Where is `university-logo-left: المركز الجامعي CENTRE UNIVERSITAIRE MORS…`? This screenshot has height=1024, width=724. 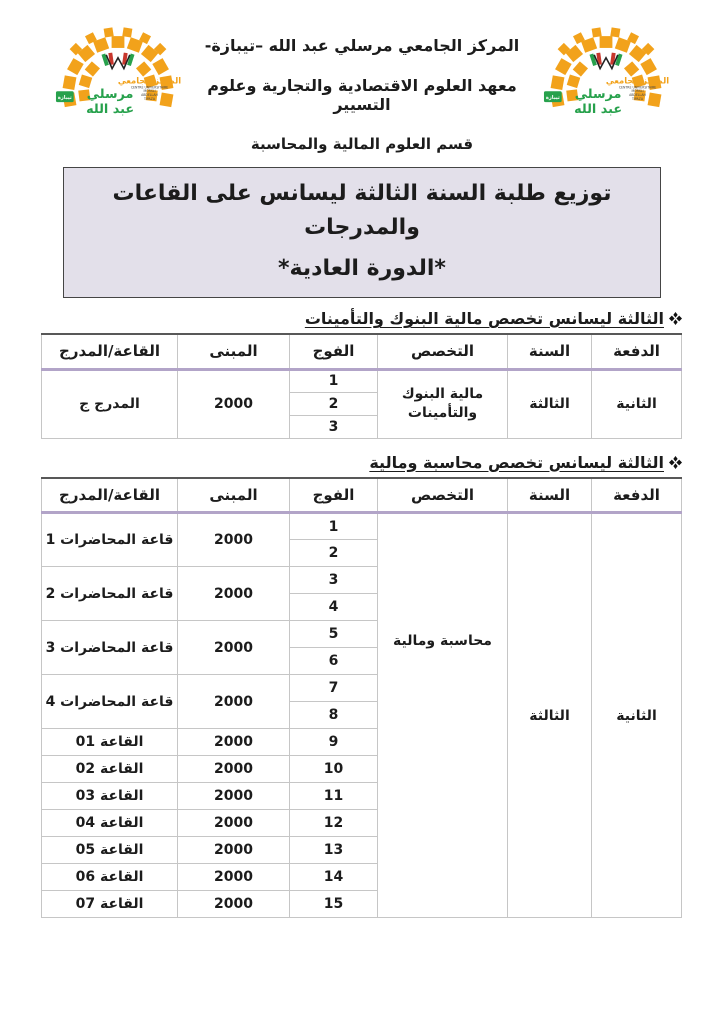
university-logo-left: المركز الجامعي CENTRE UNIVERSITAIRE MORS… is located at coordinates (606, 72).